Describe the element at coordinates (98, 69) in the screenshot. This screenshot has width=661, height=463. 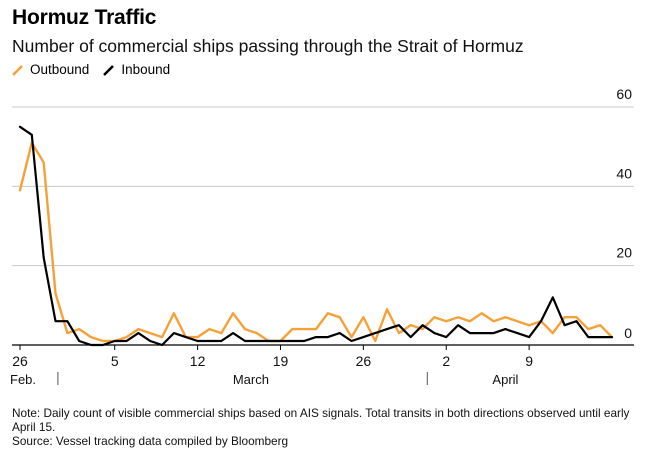
I see `legend: Outbound Inbound` at that location.